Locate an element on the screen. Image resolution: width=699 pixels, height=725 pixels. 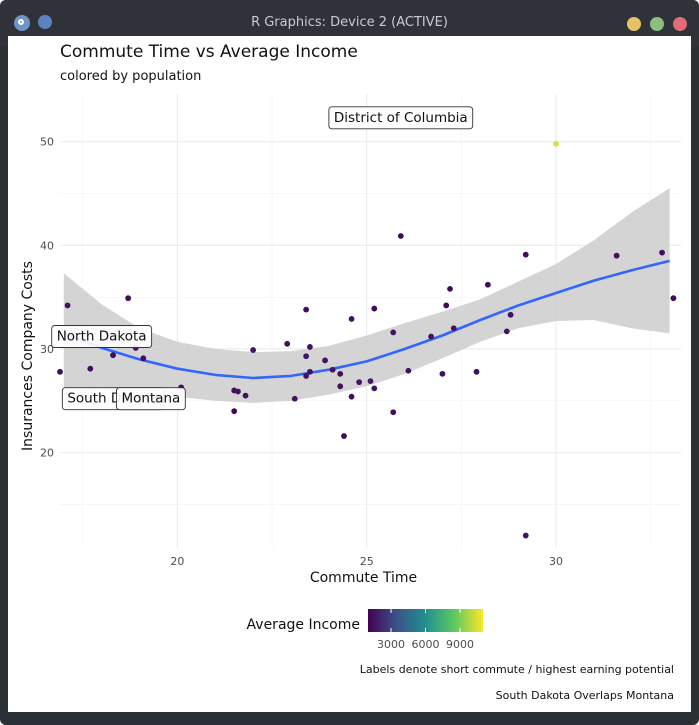
point-label-text: North Dakota is located at coordinates (102, 337).